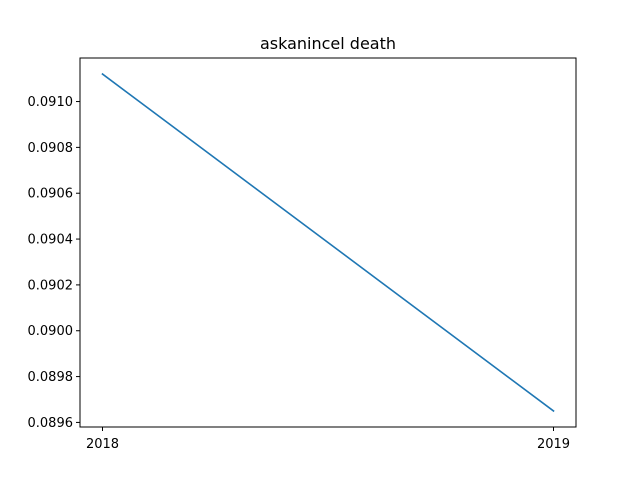 Image resolution: width=640 pixels, height=480 pixels. What do you see at coordinates (51, 240) in the screenshot?
I see `y-tick-label: 0.0904` at bounding box center [51, 240].